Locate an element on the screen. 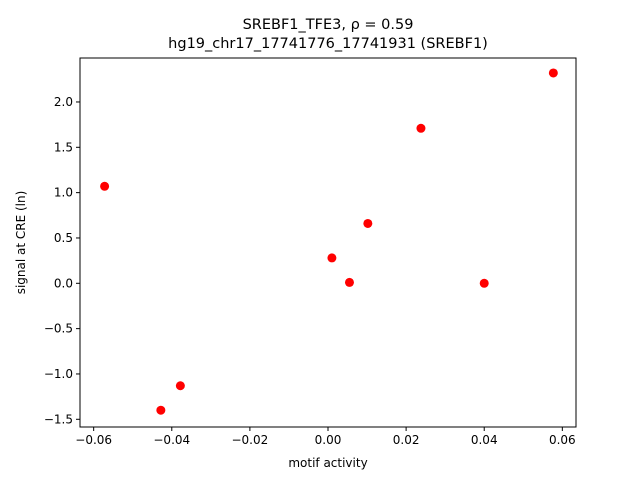 The width and height of the screenshot is (640, 480). x-tick-label: 0.04 is located at coordinates (484, 440).